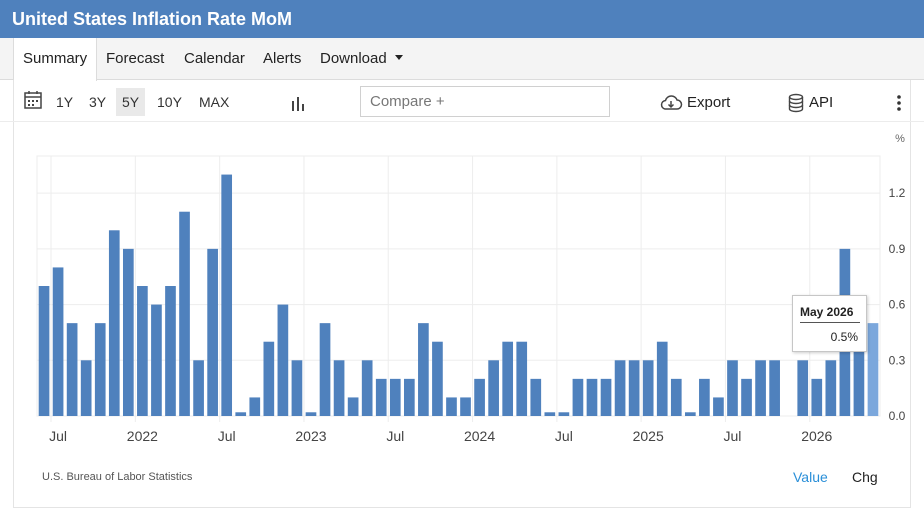 This screenshot has height=513, width=924. What do you see at coordinates (485, 101) in the screenshot?
I see `compare-input` at bounding box center [485, 101].